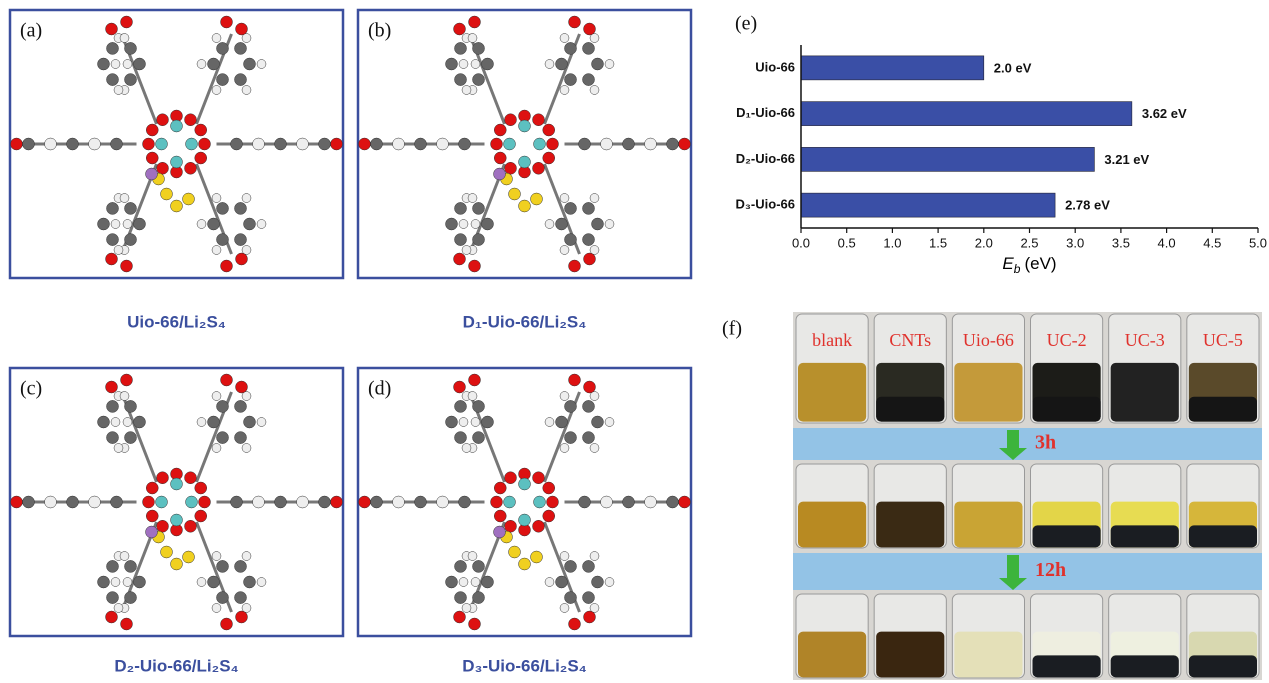 This screenshot has width=1269, height=683. What do you see at coordinates (1013, 67) in the screenshot?
I see `value-label: 2.0 eV` at bounding box center [1013, 67].